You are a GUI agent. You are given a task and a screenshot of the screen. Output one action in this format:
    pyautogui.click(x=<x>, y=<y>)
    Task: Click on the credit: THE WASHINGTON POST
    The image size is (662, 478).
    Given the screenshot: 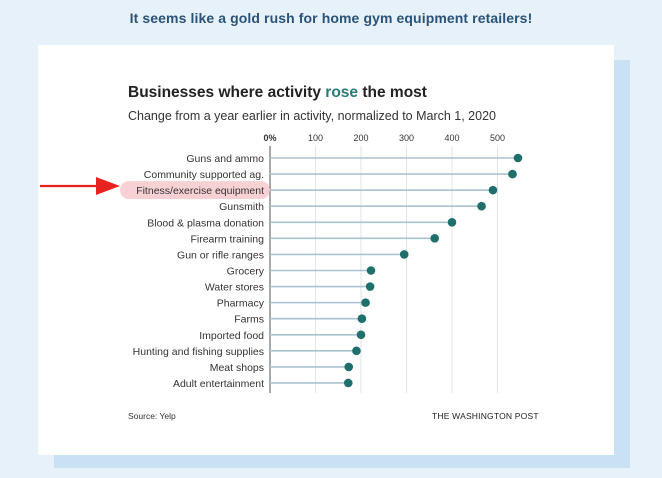 What is the action you would take?
    pyautogui.click(x=485, y=416)
    